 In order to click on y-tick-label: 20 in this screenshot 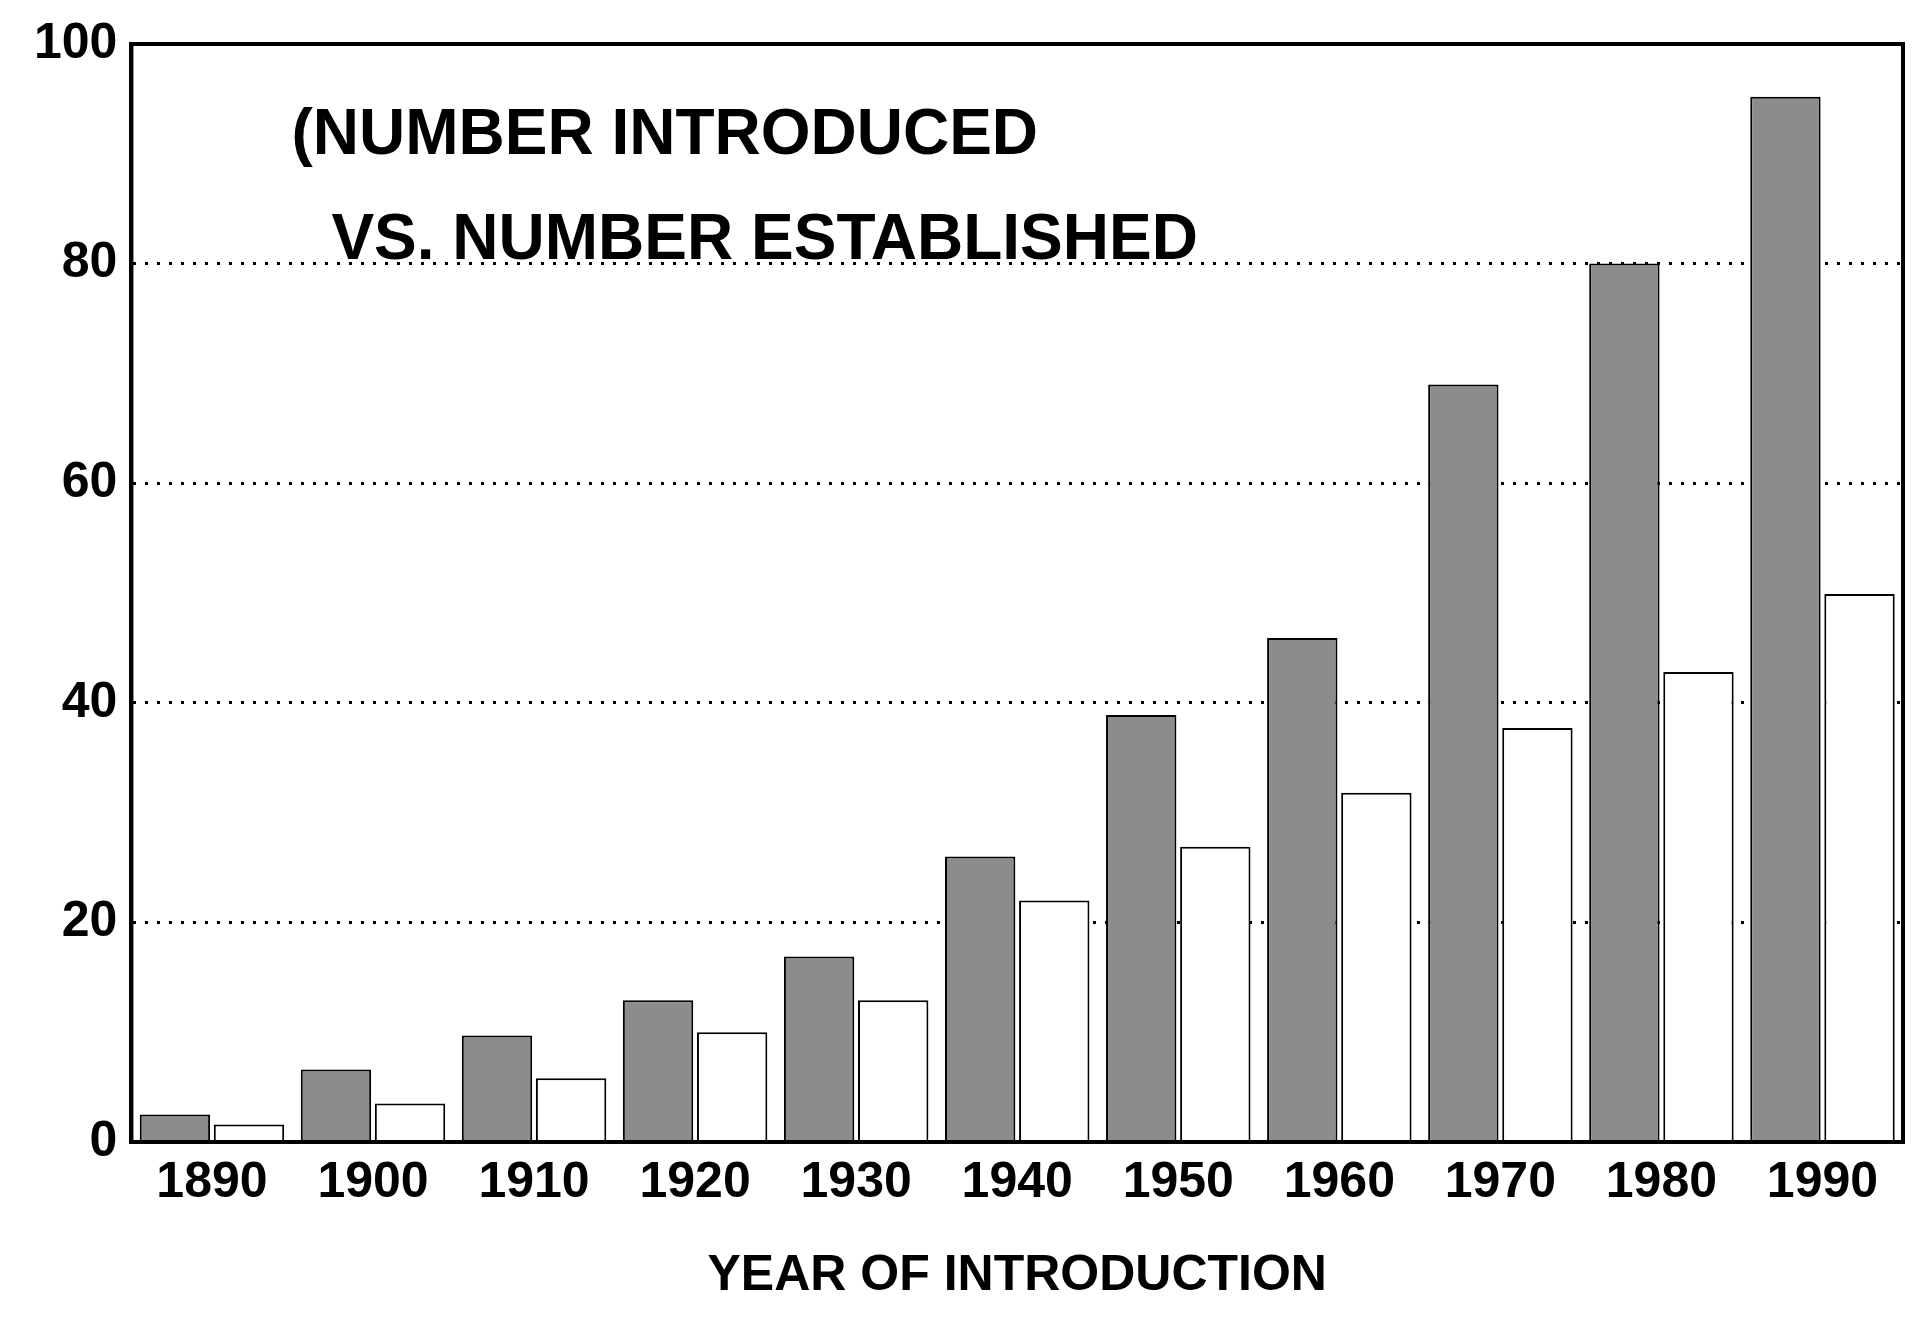, I will do `click(89, 919)`.